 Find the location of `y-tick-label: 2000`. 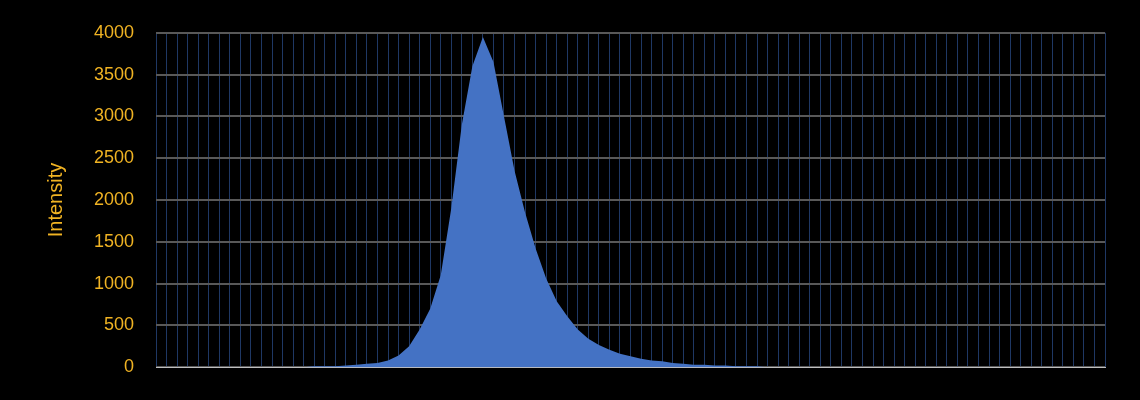

y-tick-label: 2000 is located at coordinates (114, 198).